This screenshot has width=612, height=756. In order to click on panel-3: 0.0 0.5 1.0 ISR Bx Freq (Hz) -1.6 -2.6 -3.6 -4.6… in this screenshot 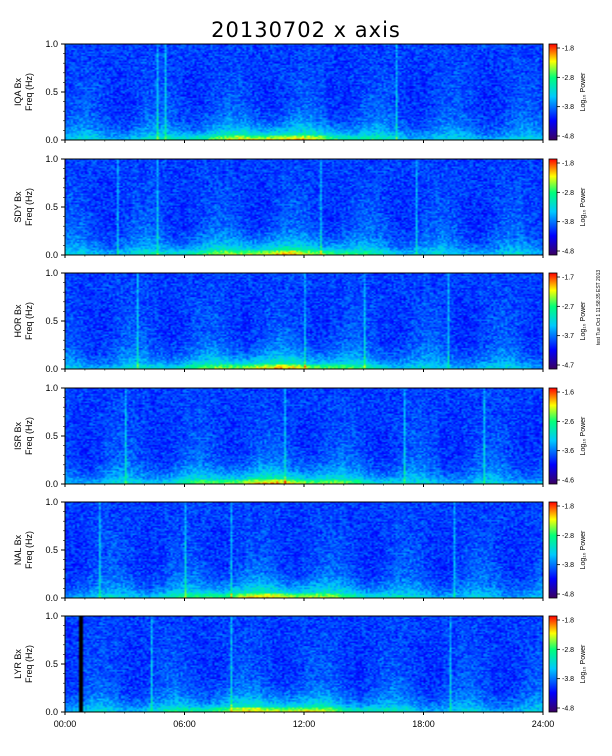, I will do `click(300, 436)`.